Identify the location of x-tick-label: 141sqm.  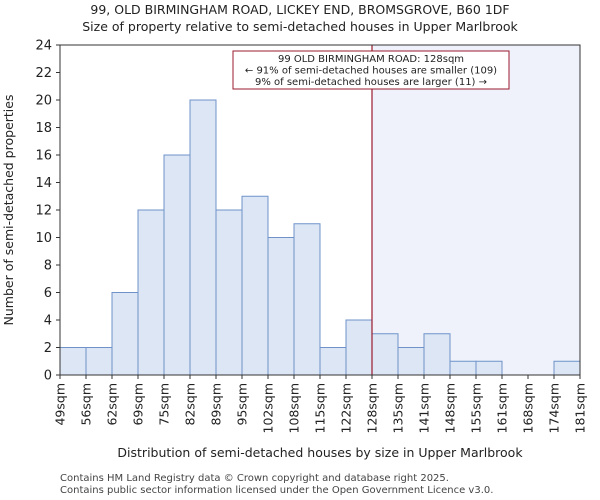
(424, 408).